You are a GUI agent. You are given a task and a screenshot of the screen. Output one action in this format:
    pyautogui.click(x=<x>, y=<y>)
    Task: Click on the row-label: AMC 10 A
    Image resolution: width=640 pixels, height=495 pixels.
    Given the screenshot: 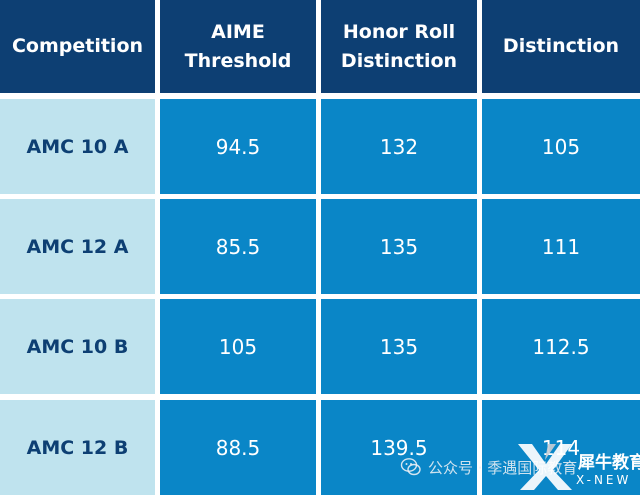 What is the action you would take?
    pyautogui.click(x=77, y=146)
    